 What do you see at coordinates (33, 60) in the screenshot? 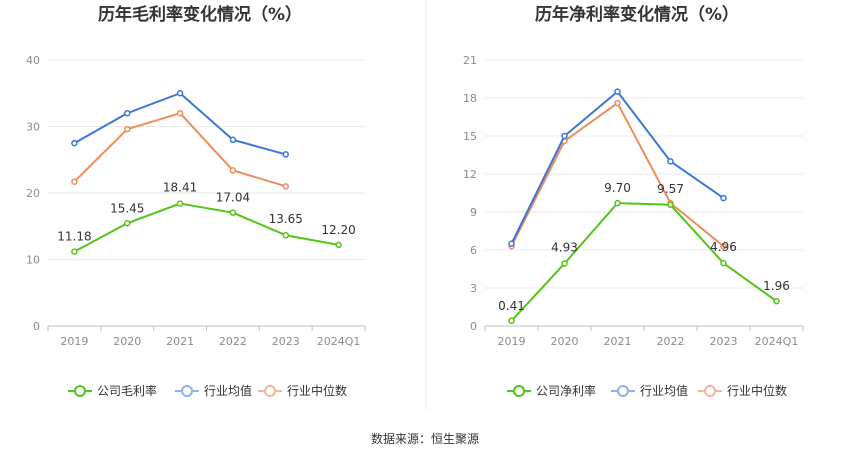
I see `y-tick-label: 40` at bounding box center [33, 60].